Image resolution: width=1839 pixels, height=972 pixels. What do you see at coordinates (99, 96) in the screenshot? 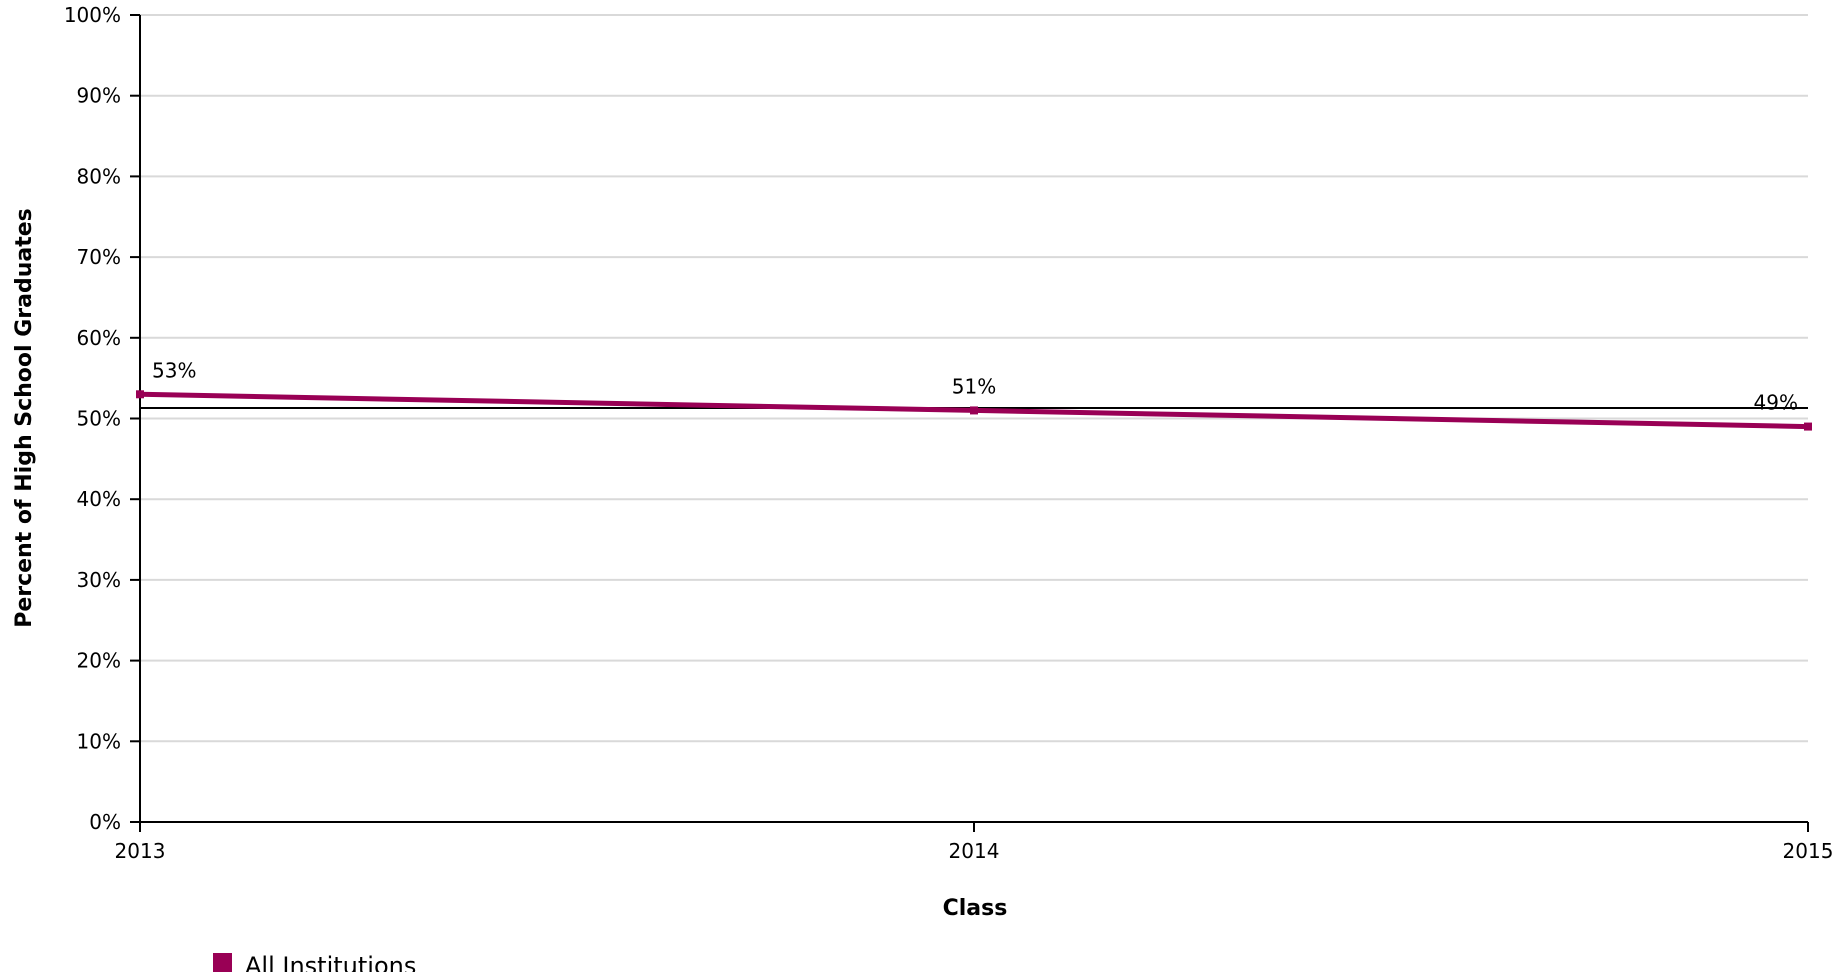
I see `y-tick-label: 90%` at bounding box center [99, 96].